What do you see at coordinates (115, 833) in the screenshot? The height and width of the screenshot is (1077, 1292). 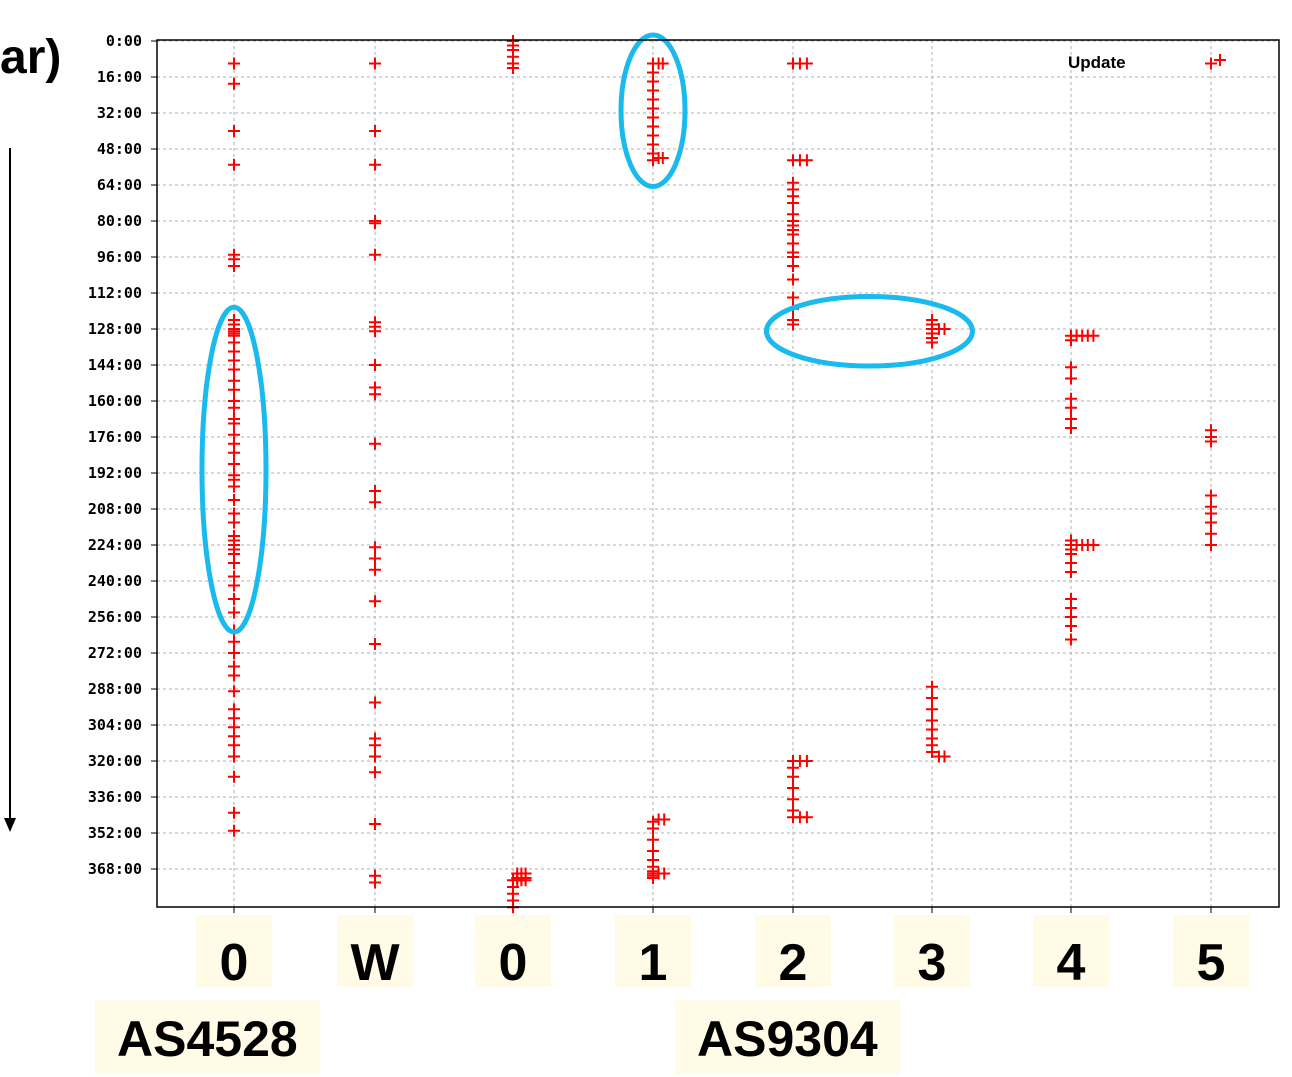 I see `y-tick-label: 352:00` at bounding box center [115, 833].